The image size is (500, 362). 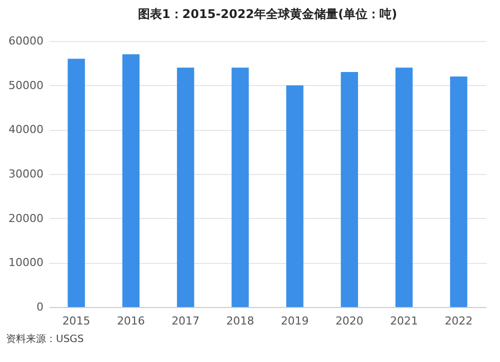 What do you see at coordinates (349, 321) in the screenshot?
I see `x-tick-label: 2020` at bounding box center [349, 321].